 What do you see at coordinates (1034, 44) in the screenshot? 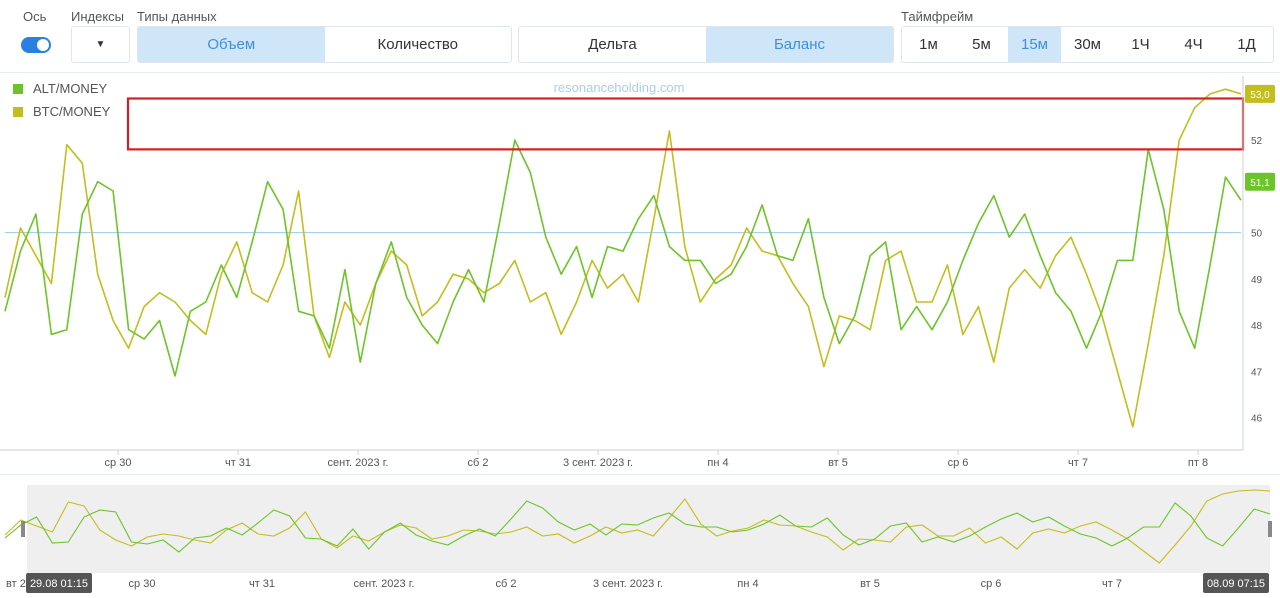
I see `timeframe-15m: 15м` at bounding box center [1034, 44].